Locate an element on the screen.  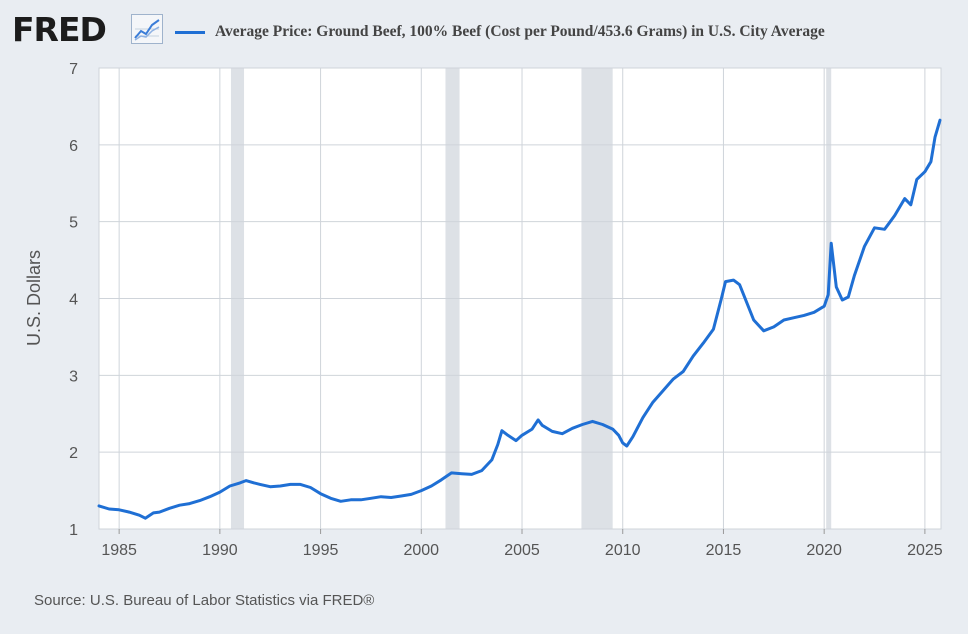
y-tick-label: 4 is located at coordinates (73, 300).